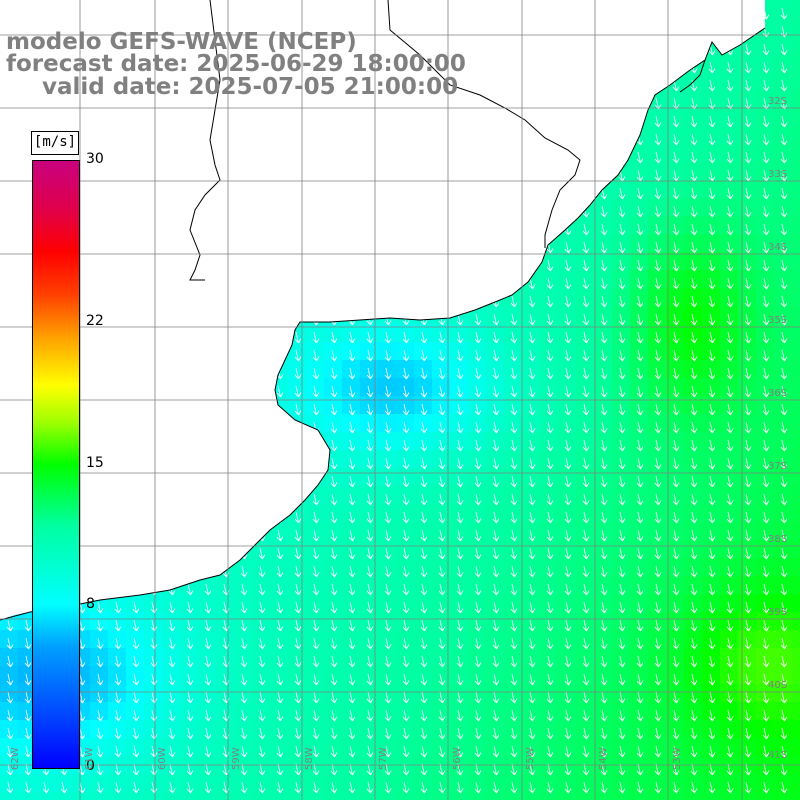 This screenshot has width=800, height=800. I want to click on map-title-valid-date: valid date: 2025-07-05 21:00:00, so click(250, 87).